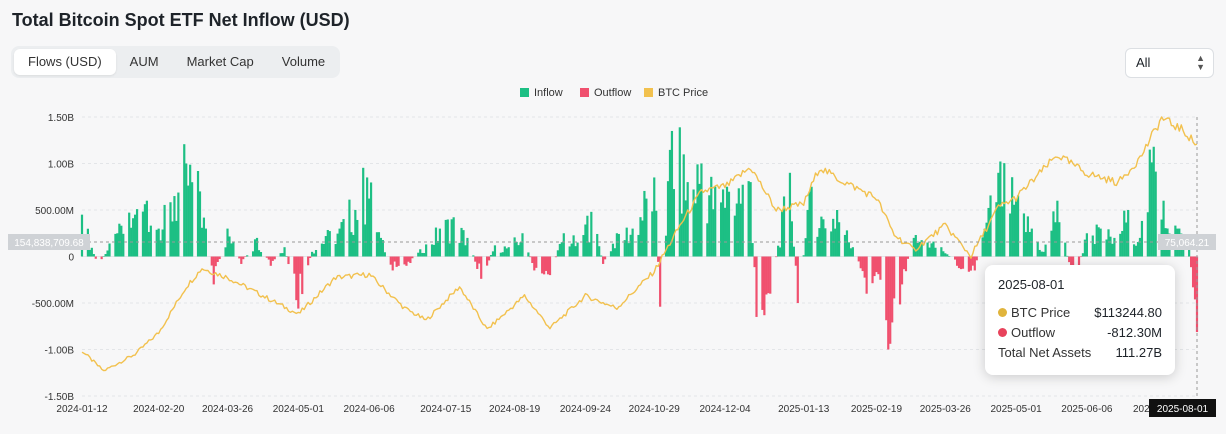 The image size is (1226, 434). I want to click on crosshair-x-badge, so click(1182, 408).